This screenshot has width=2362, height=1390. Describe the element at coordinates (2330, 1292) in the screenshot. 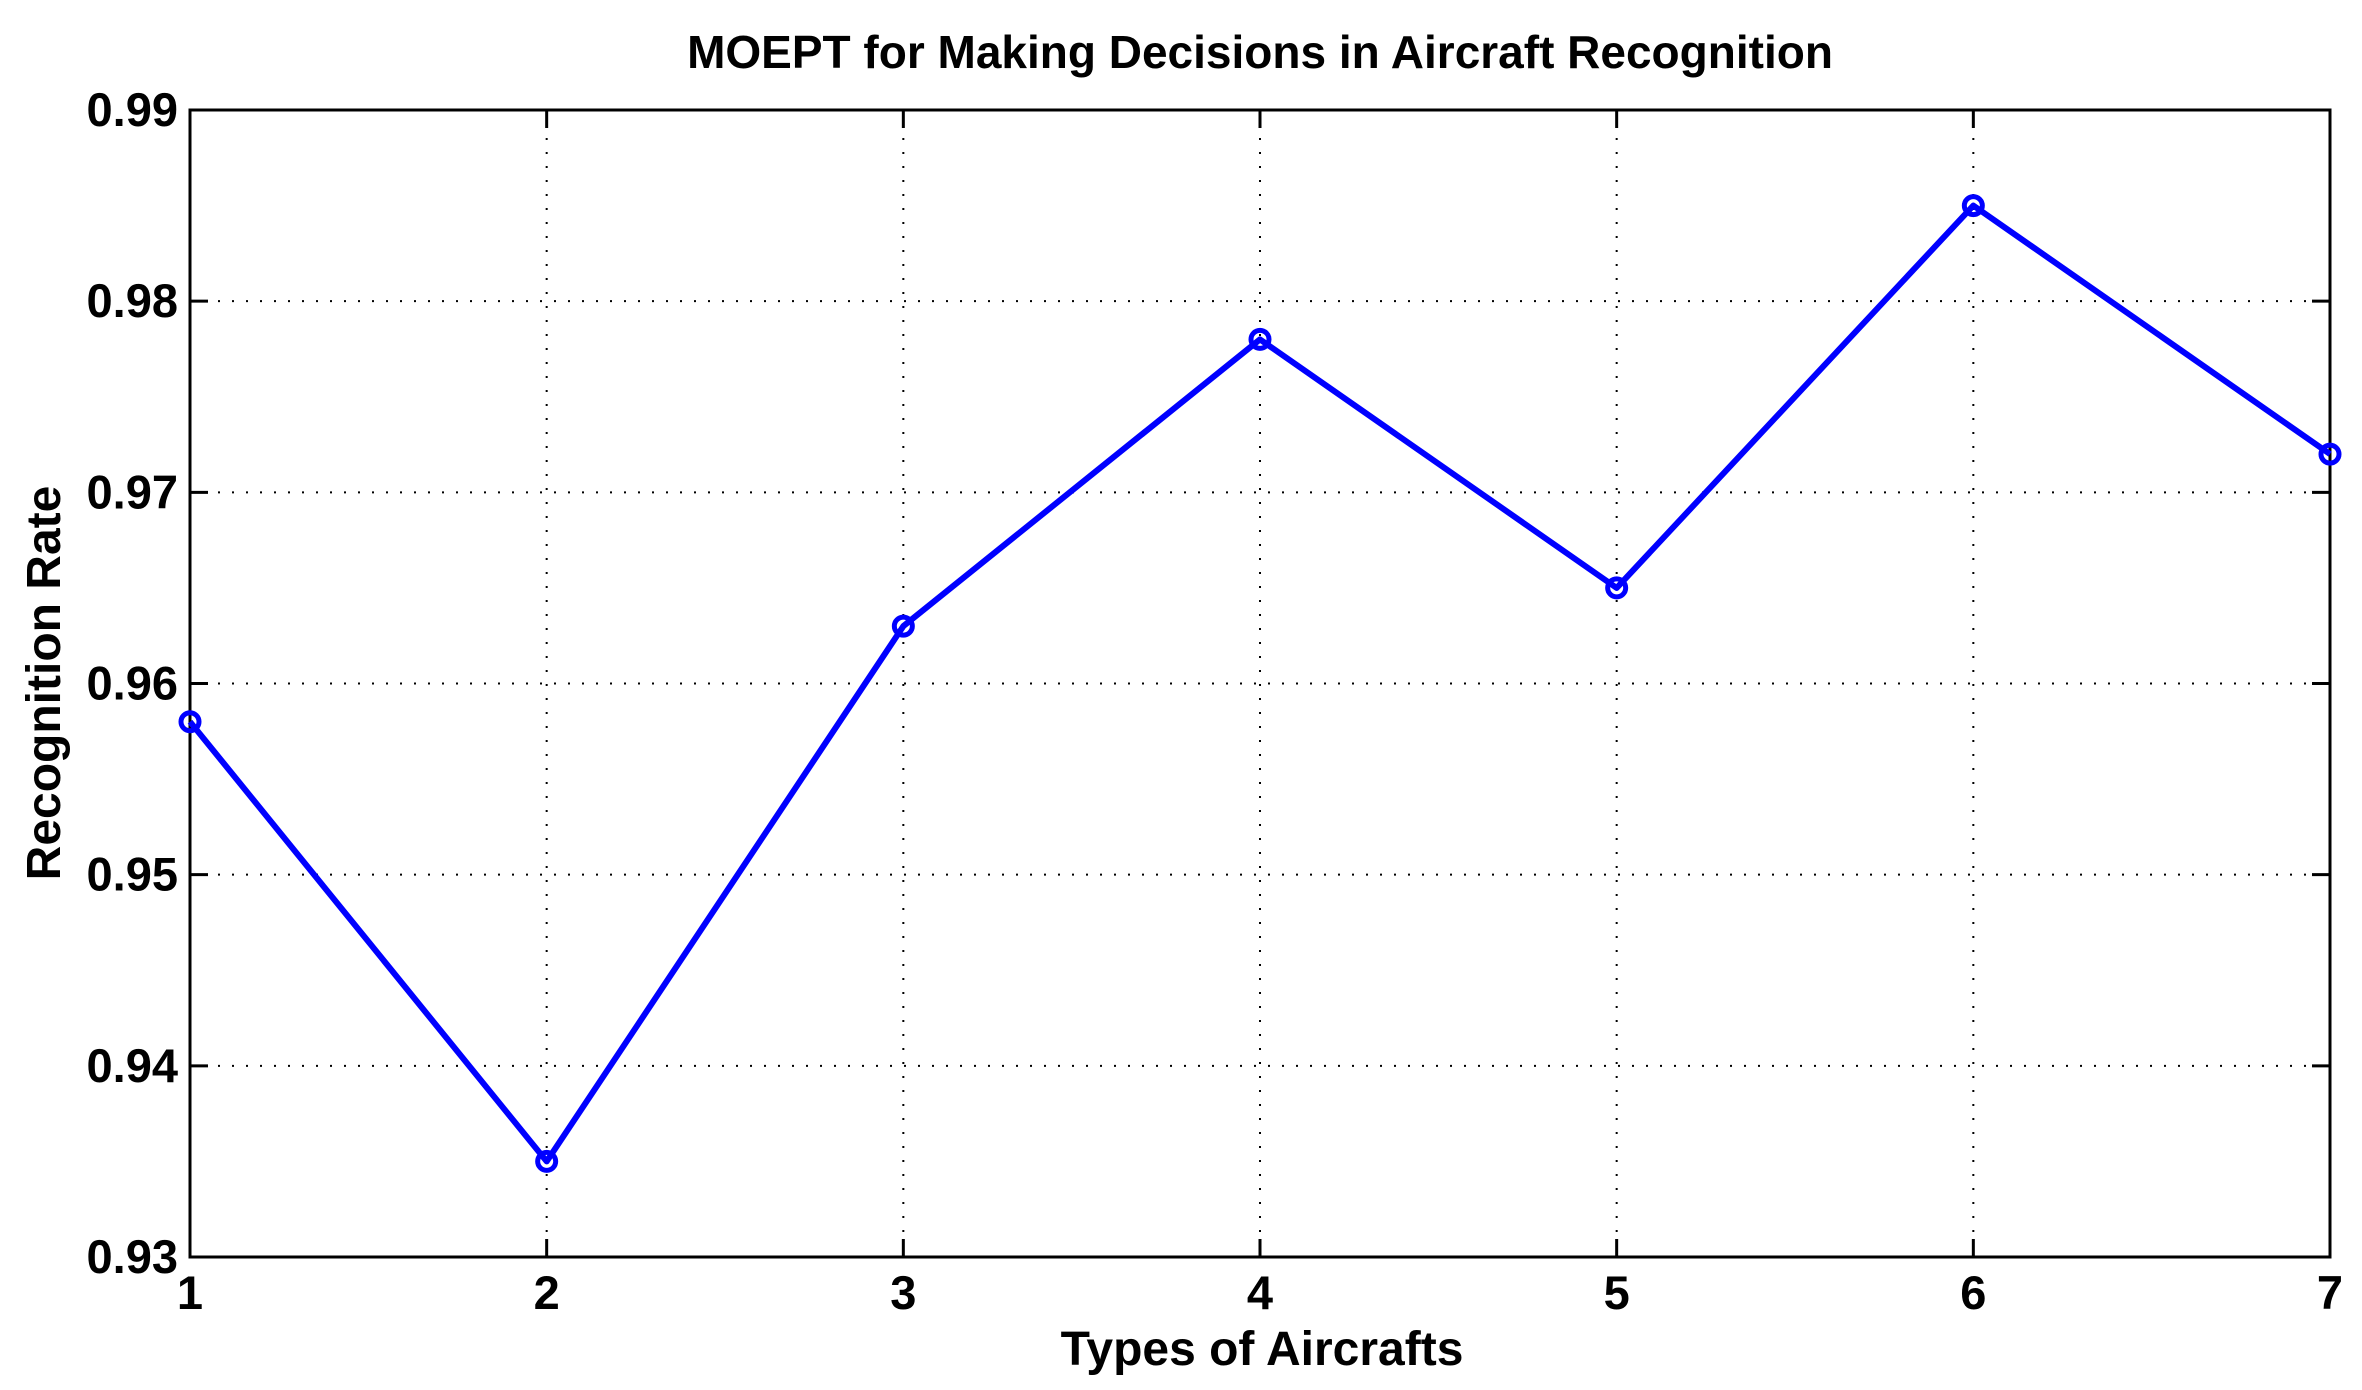

I see `x-tick-label: 7` at that location.